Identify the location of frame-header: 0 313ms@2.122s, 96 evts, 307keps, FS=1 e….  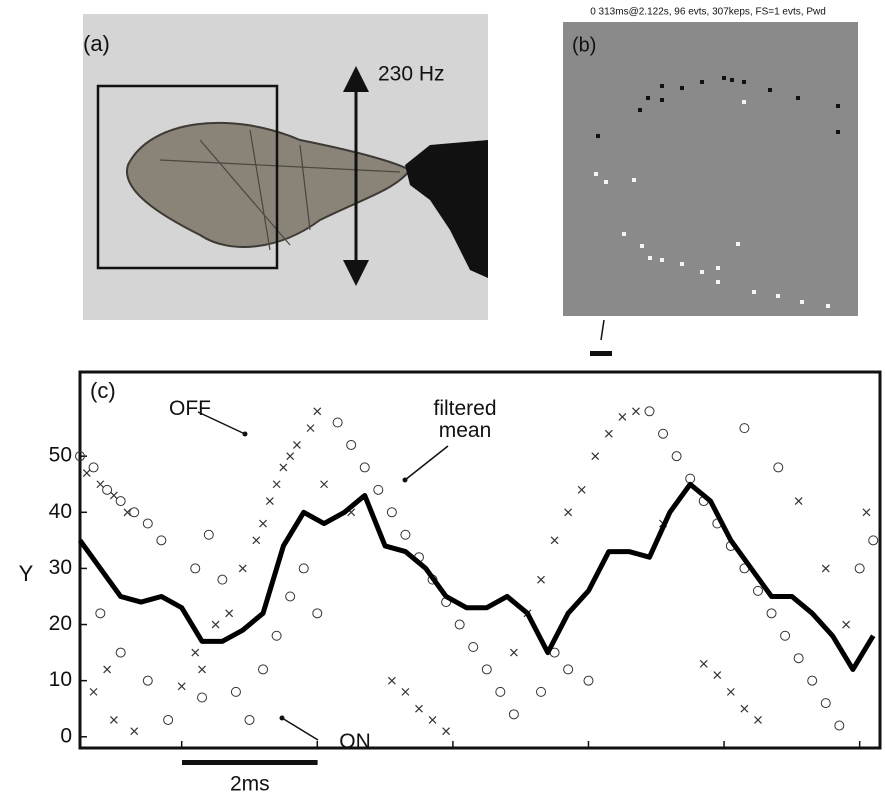
(708, 12).